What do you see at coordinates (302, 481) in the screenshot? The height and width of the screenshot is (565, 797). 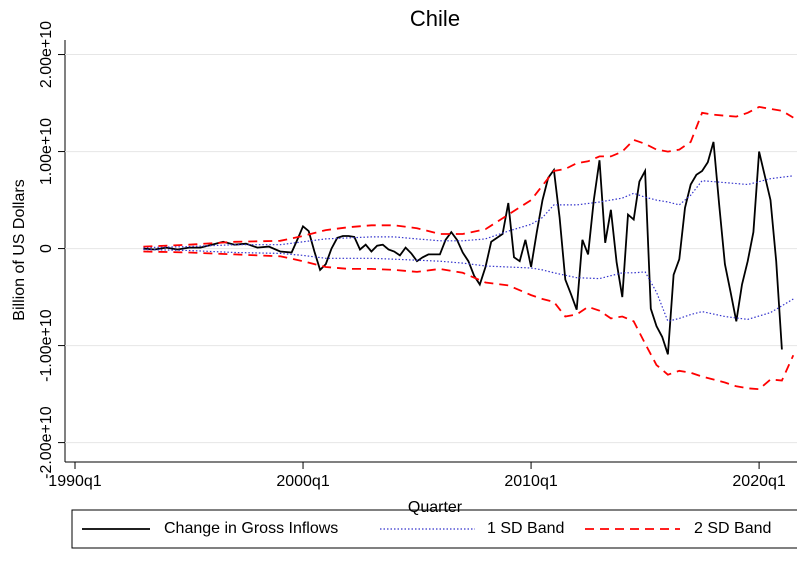 I see `x-tick-label: 2000q1` at bounding box center [302, 481].